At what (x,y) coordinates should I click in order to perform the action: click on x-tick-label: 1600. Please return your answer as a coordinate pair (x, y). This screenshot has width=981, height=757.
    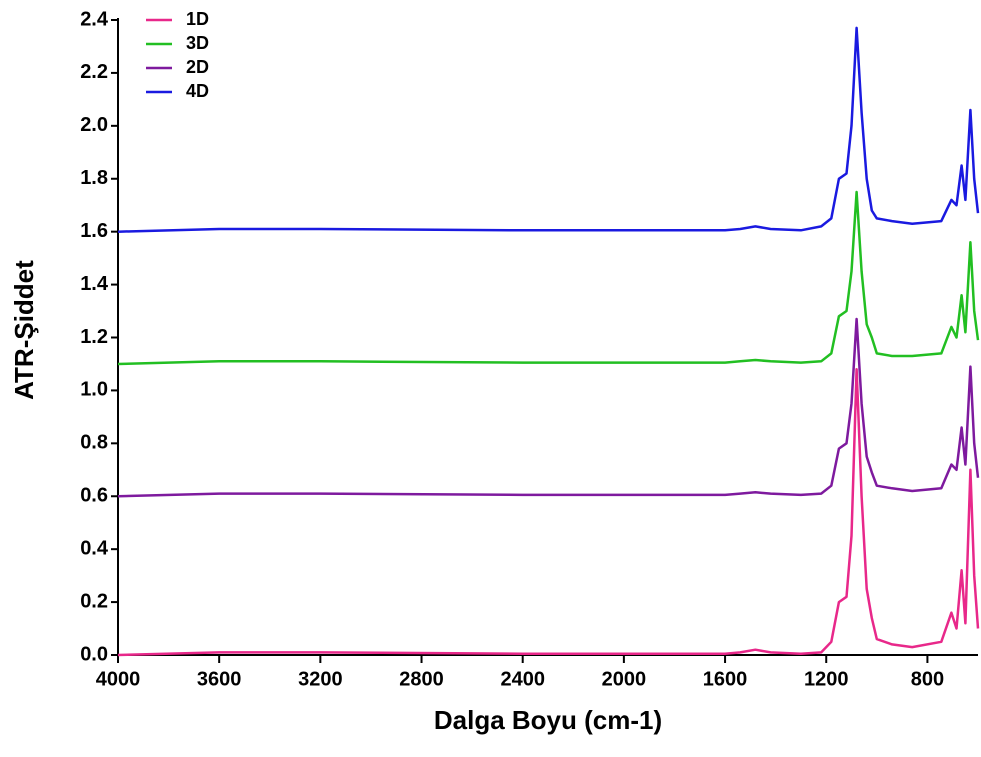
    Looking at the image, I should click on (725, 679).